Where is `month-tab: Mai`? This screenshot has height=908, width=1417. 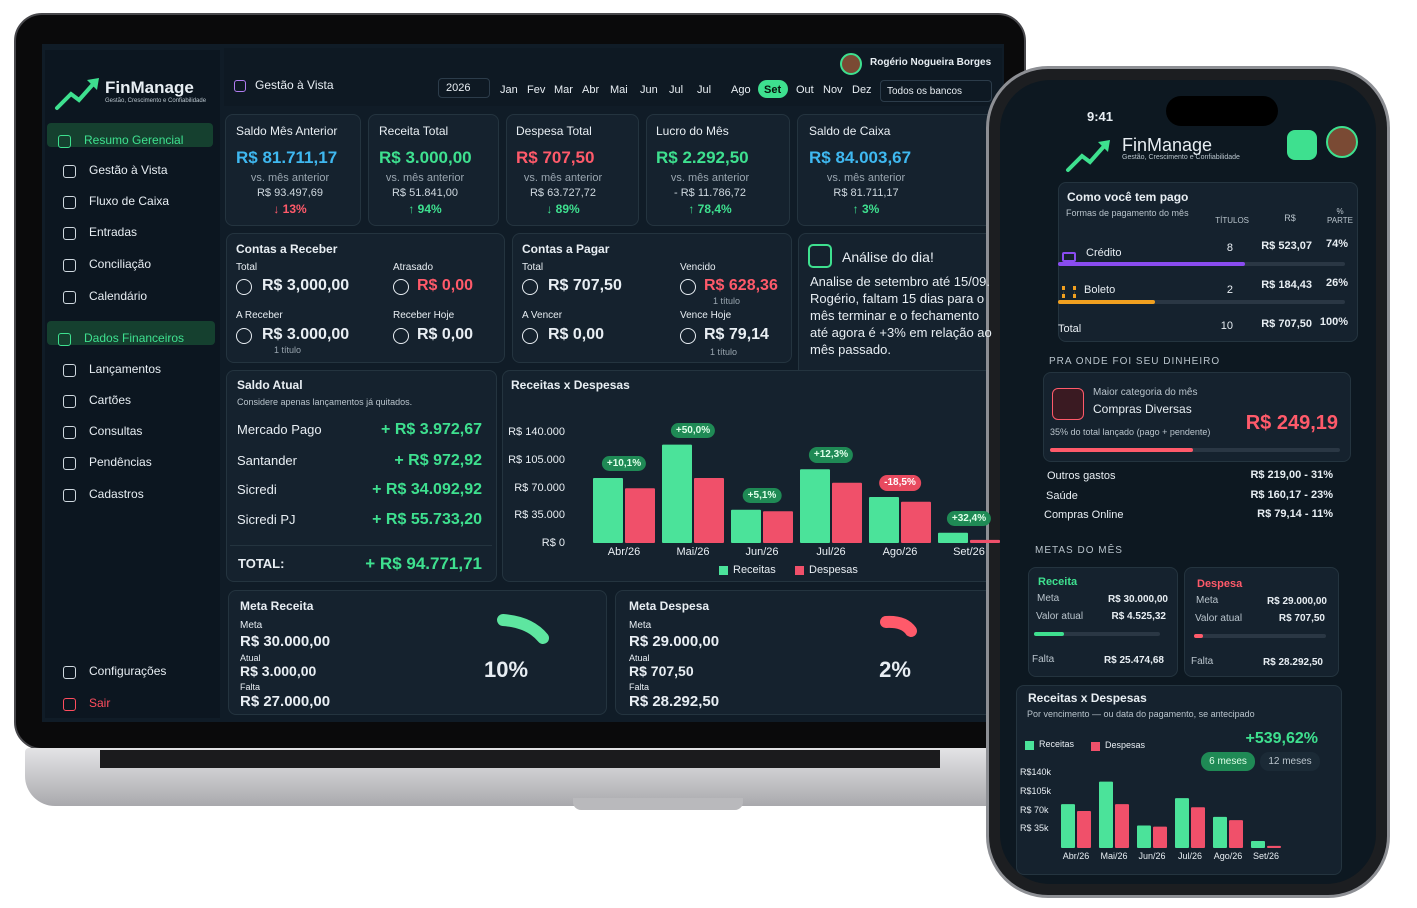 month-tab: Mai is located at coordinates (619, 90).